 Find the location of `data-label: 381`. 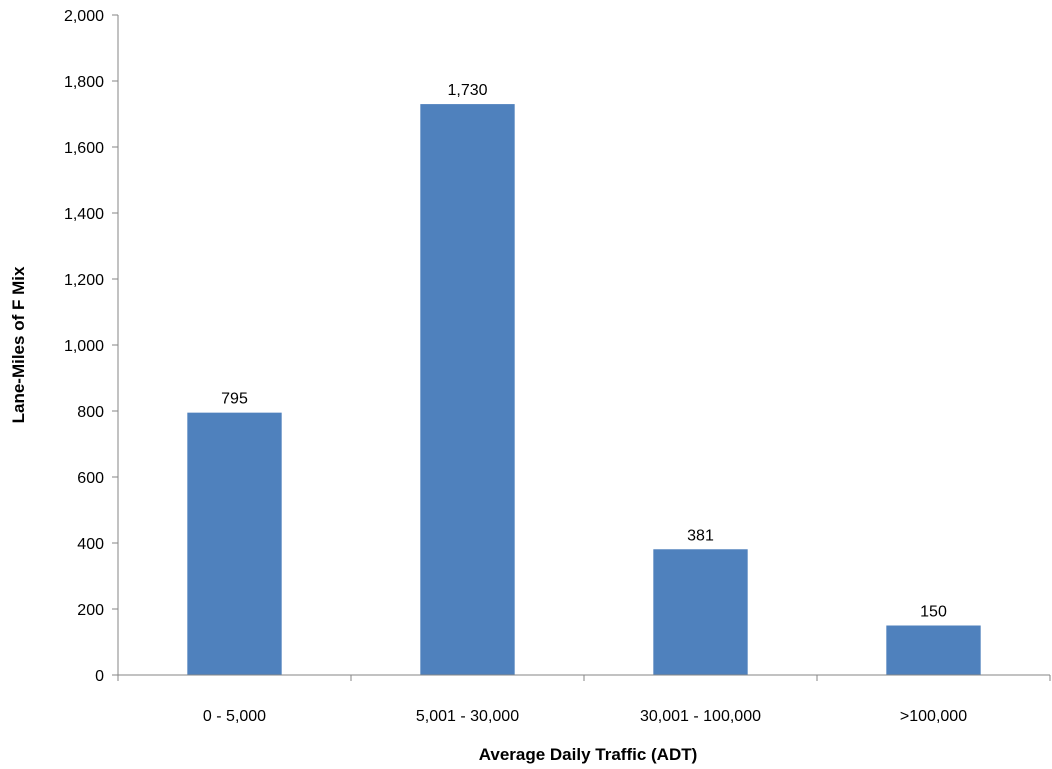

data-label: 381 is located at coordinates (700, 535).